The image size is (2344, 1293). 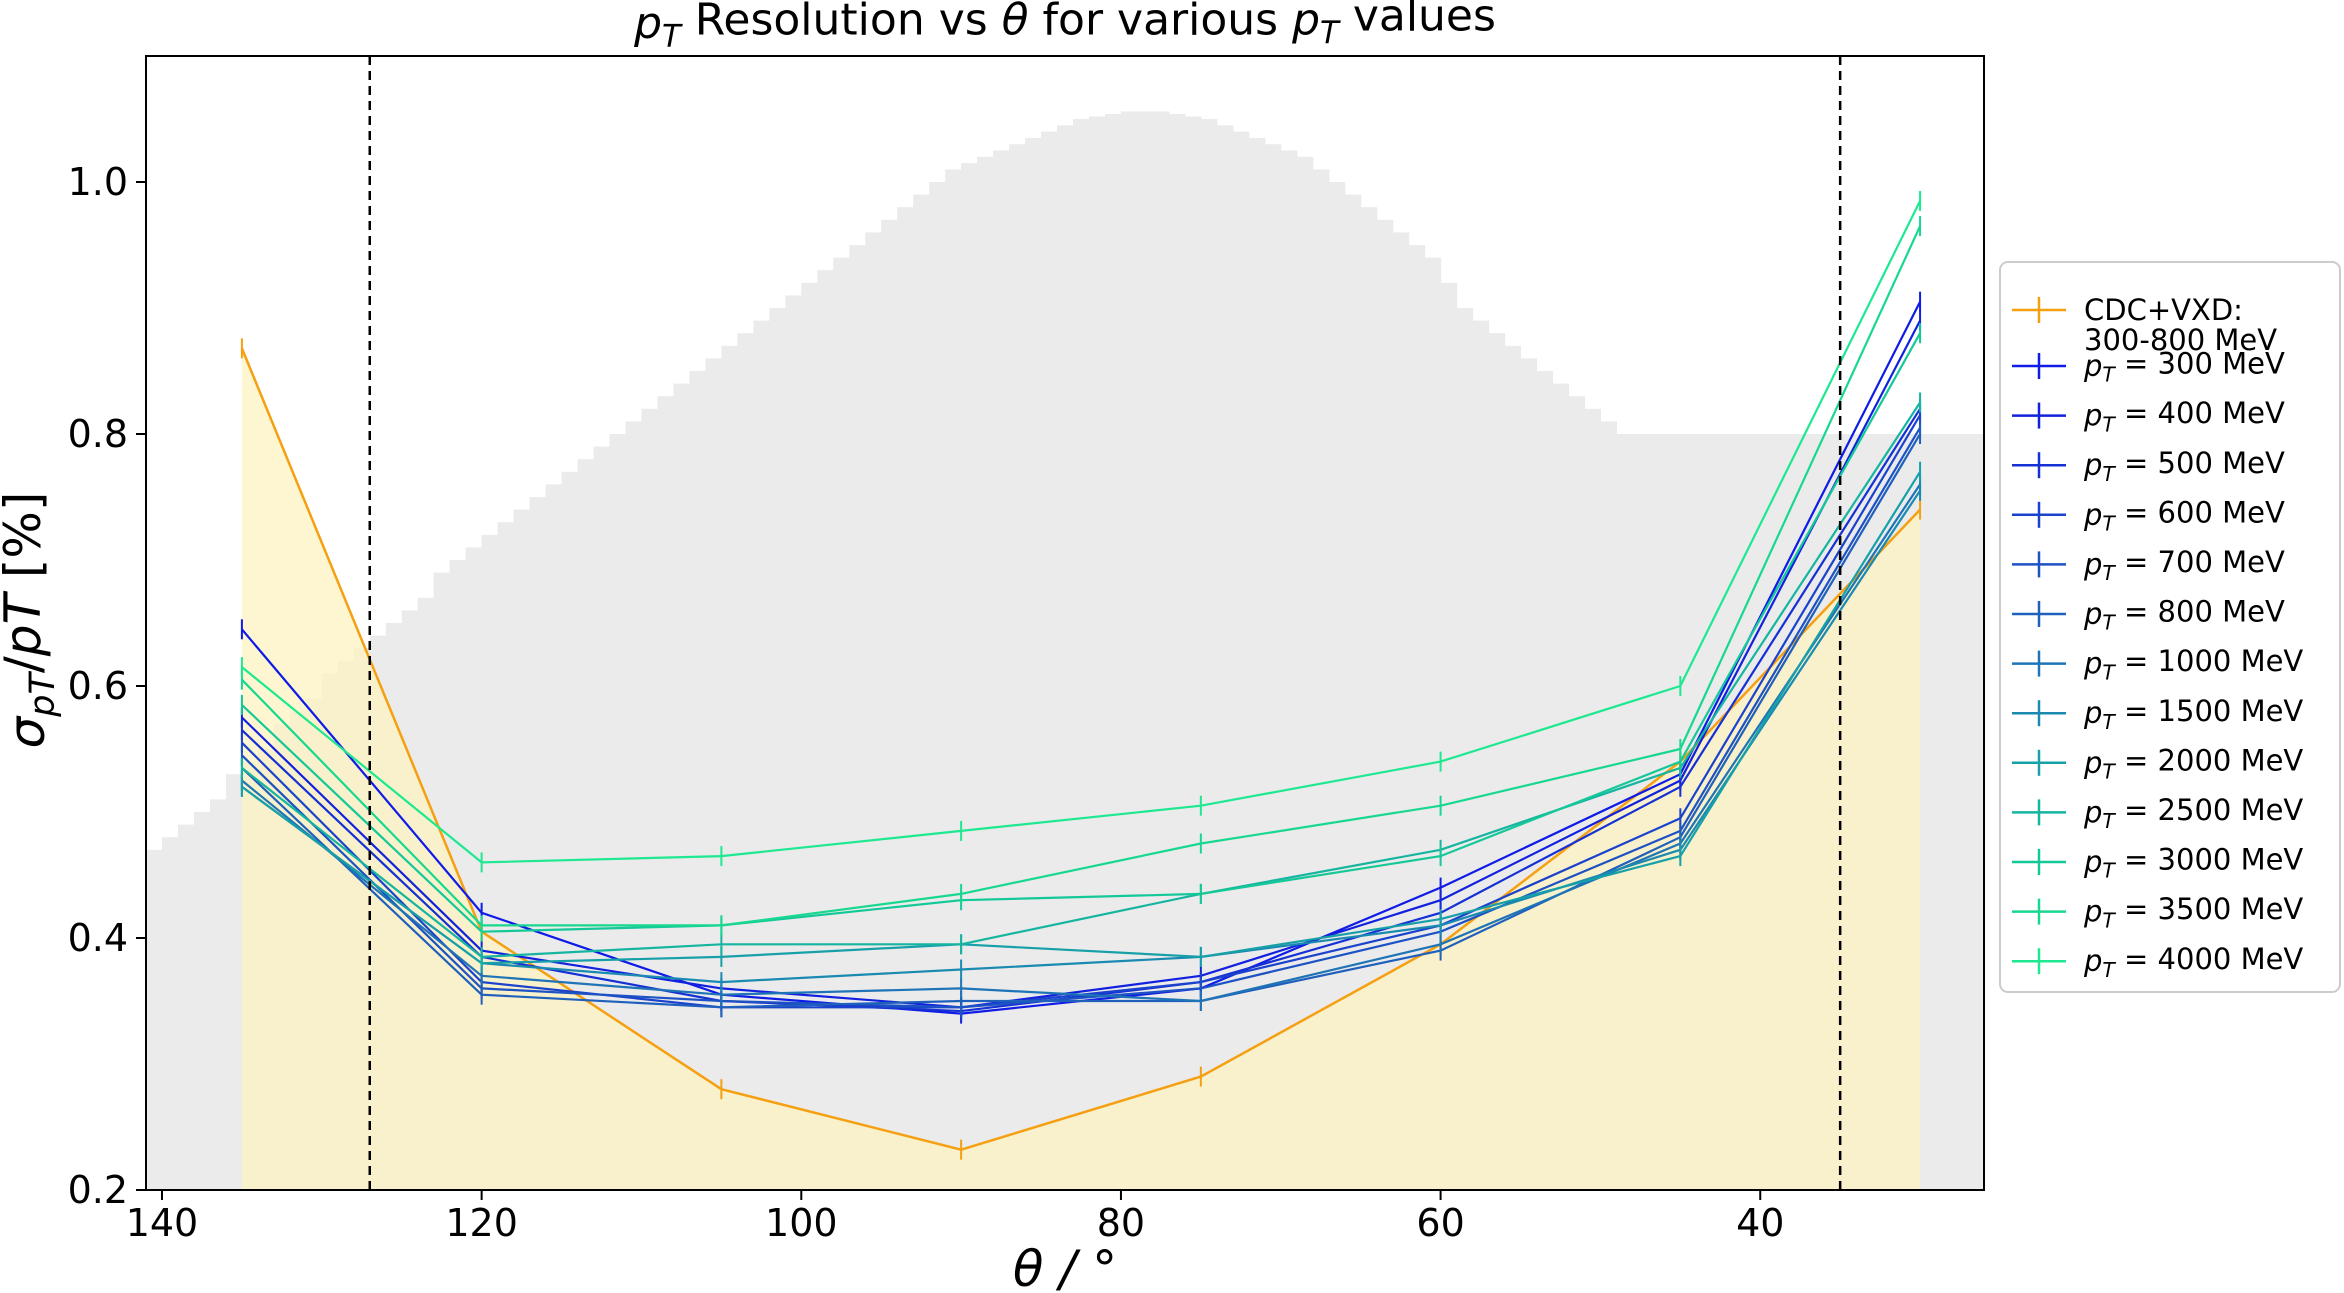 I want to click on legend-label: pT​ = 2500 MeV, so click(x=2193, y=813).